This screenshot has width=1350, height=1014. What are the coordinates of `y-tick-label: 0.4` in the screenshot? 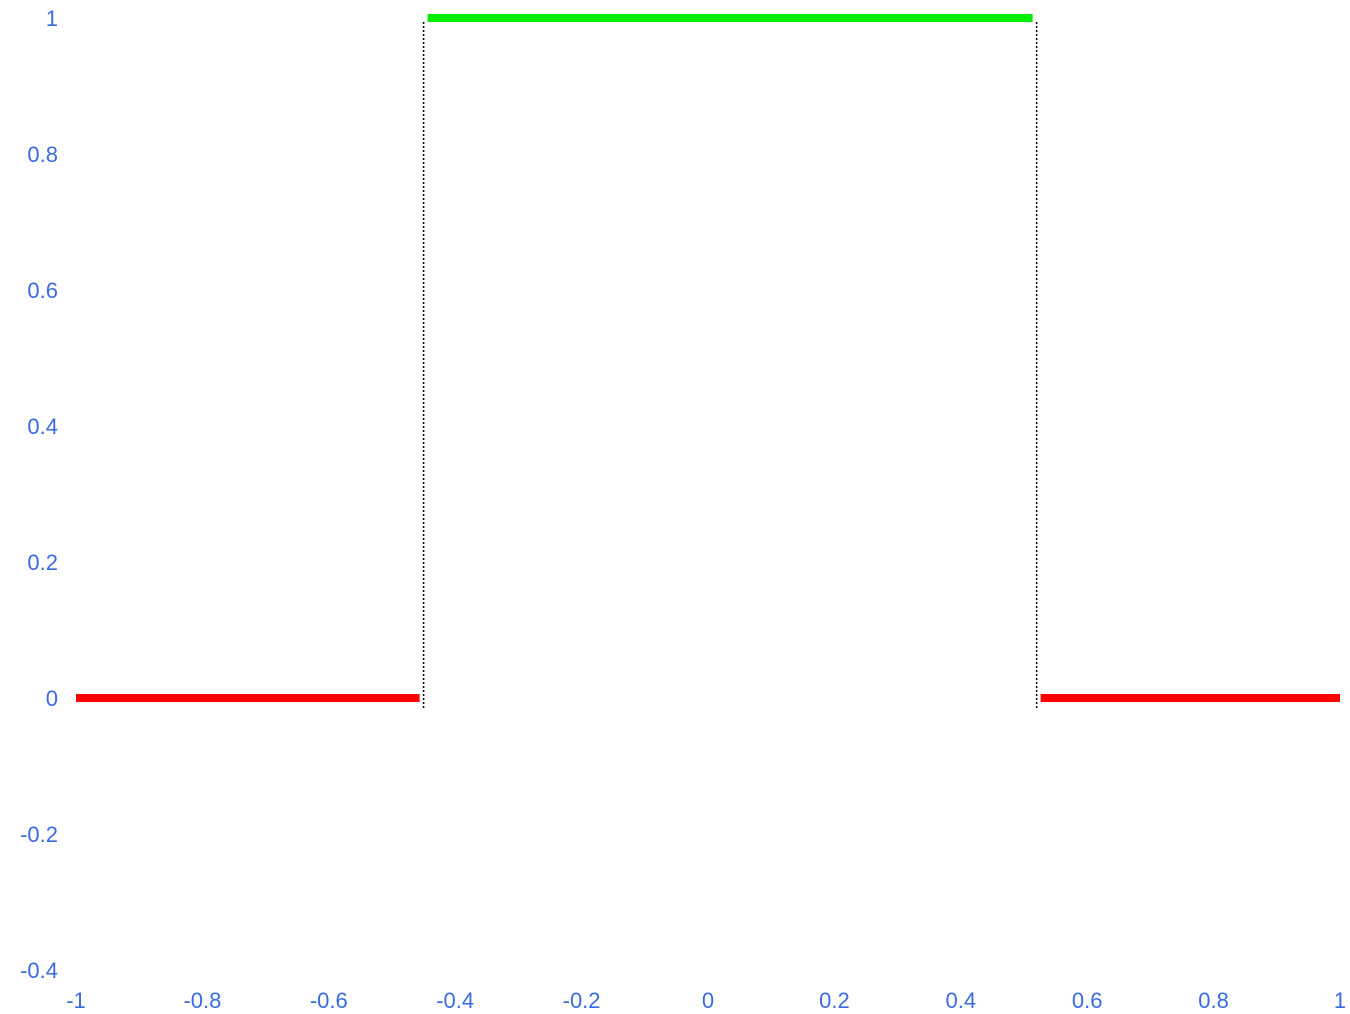 It's located at (42, 426).